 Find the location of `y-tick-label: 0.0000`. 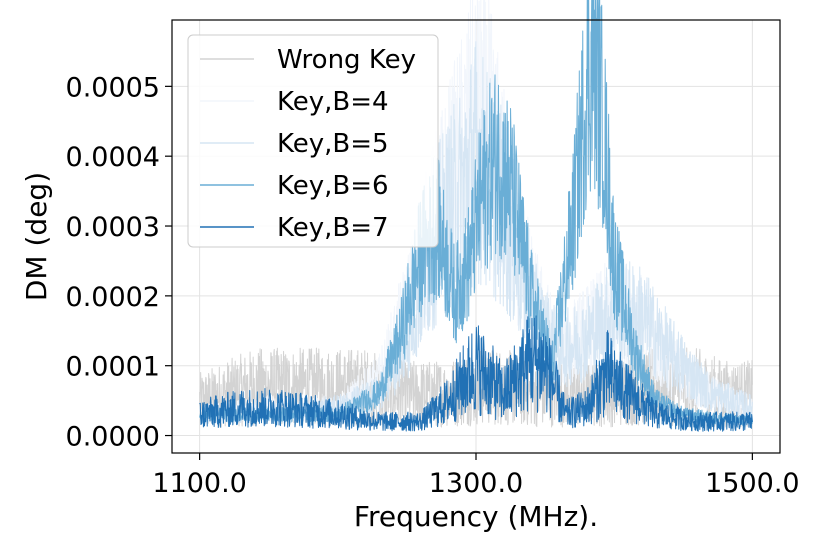

y-tick-label: 0.0000 is located at coordinates (113, 437).